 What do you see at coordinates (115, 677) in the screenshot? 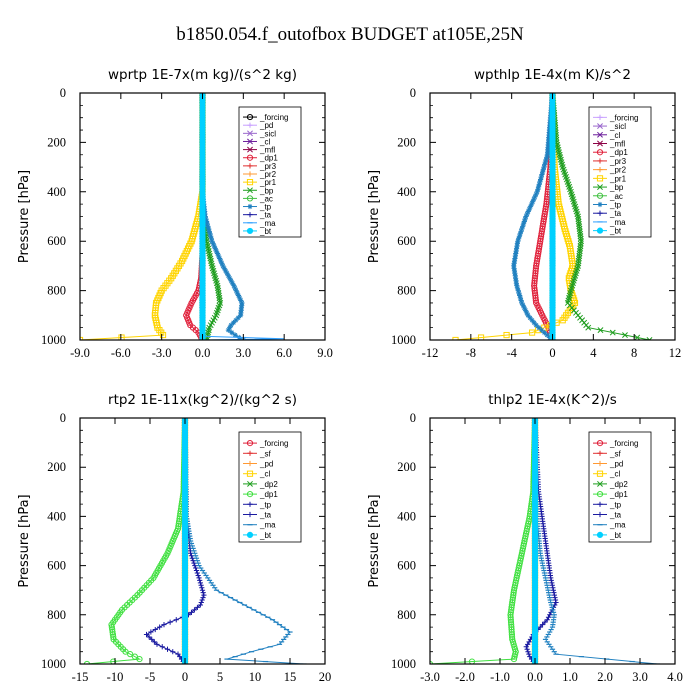
I see `x-tick-label: -10` at bounding box center [115, 677].